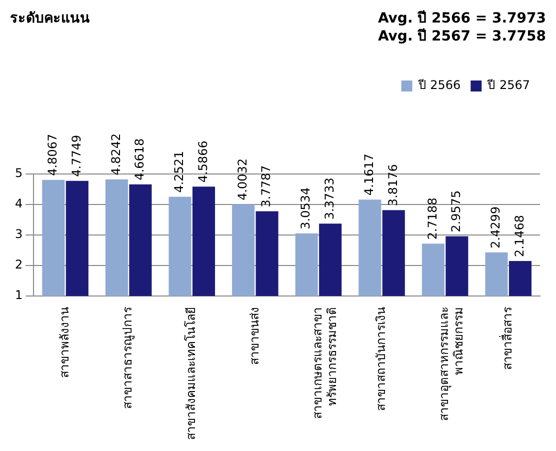 The image size is (556, 451). Describe the element at coordinates (76, 155) in the screenshot. I see `data-label: 4.7749` at that location.